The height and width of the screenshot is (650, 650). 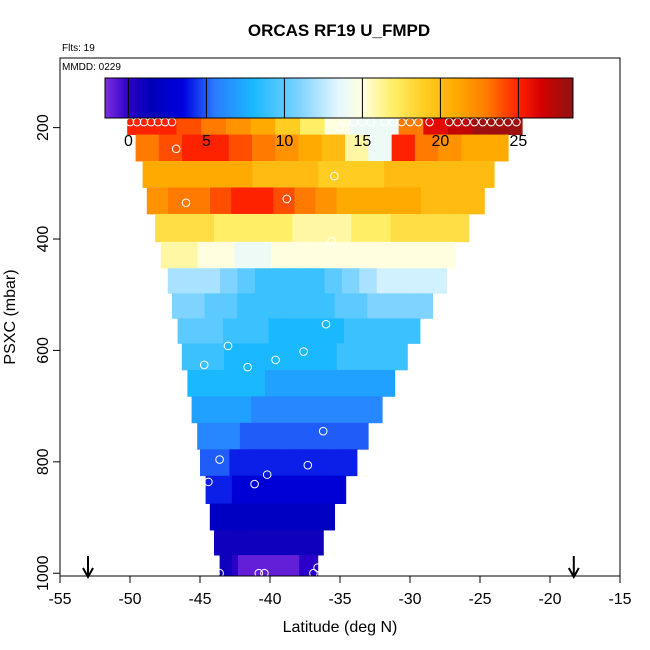 I want to click on x-tick-label: -15, so click(x=619, y=599).